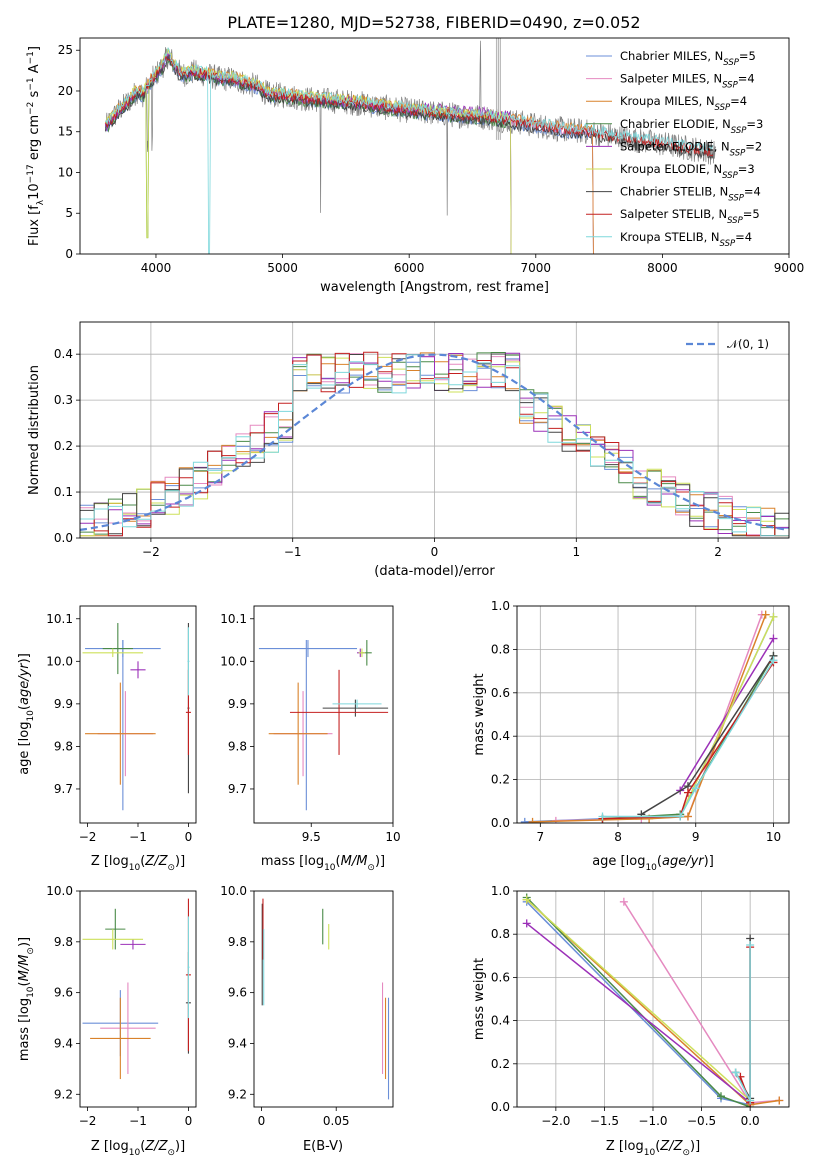 The image size is (819, 1170). Describe the element at coordinates (683, 861) in the screenshot. I see `ital: age/yr` at that location.